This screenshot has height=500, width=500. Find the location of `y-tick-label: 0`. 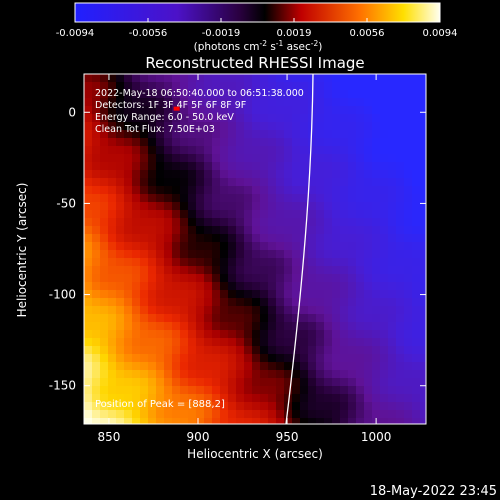

y-tick-label: 0 is located at coordinates (72, 112).